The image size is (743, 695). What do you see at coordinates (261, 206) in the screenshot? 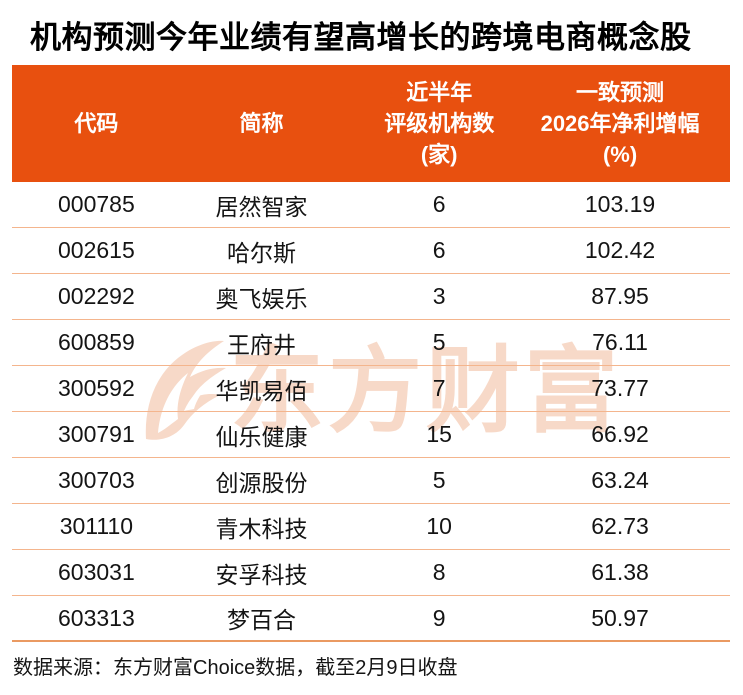
I see `cell-stock-name: 居然智家` at bounding box center [261, 206].